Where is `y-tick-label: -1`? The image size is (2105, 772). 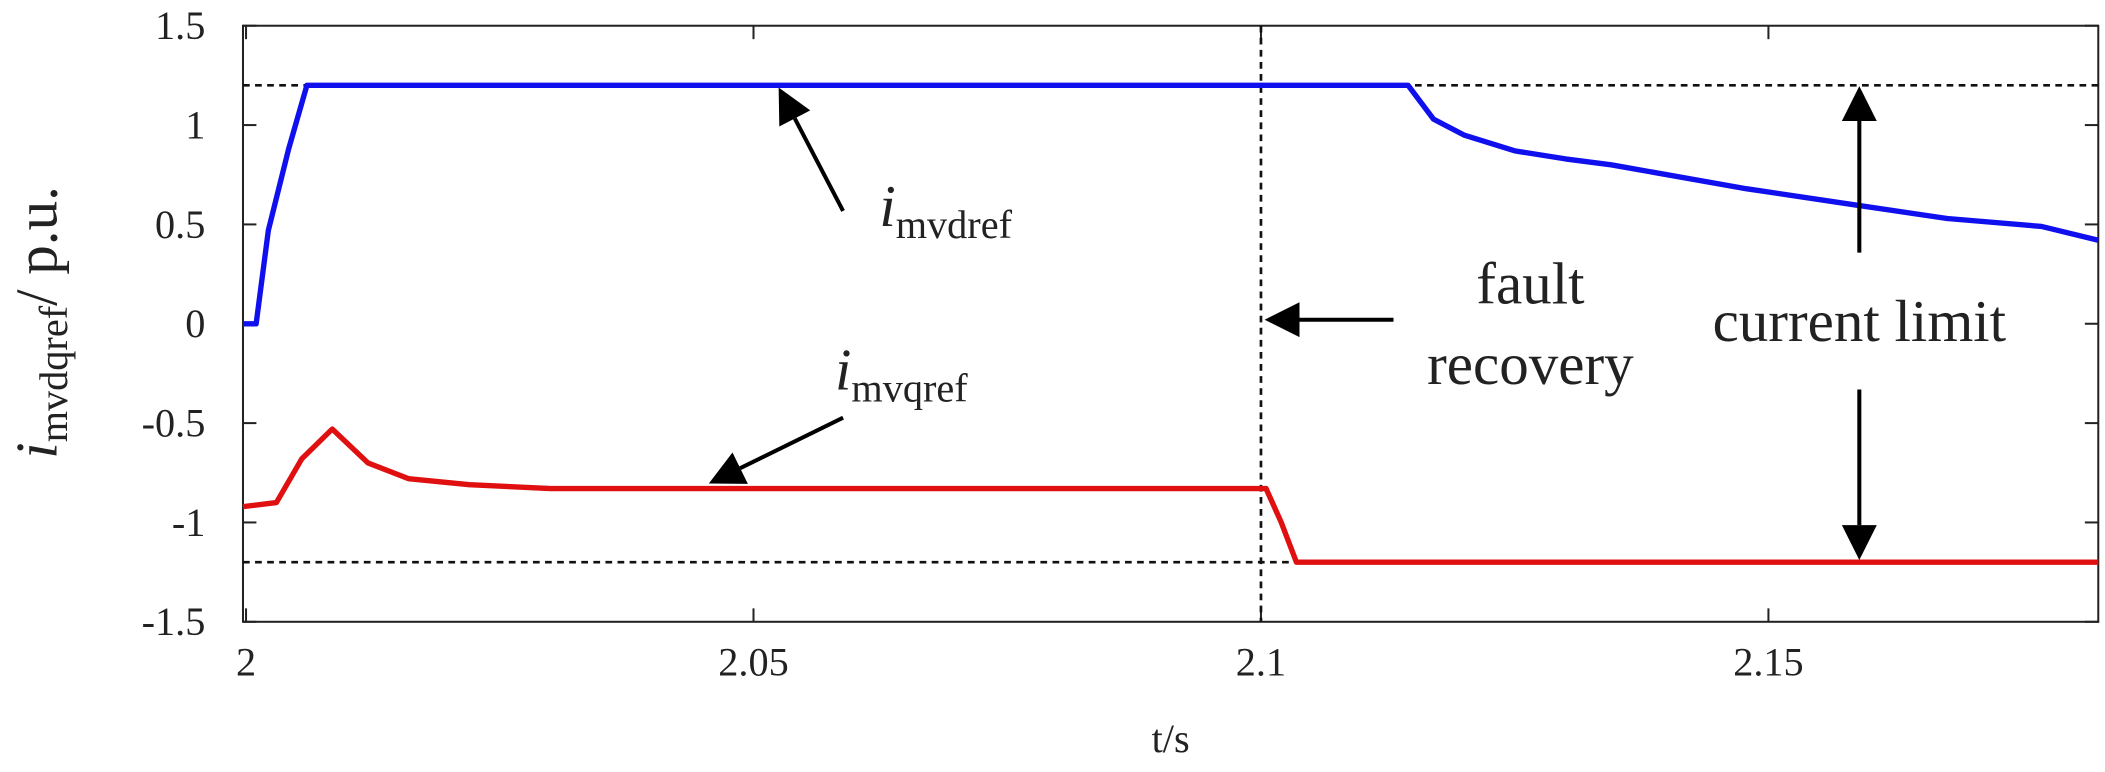 y-tick-label: -1 is located at coordinates (189, 522).